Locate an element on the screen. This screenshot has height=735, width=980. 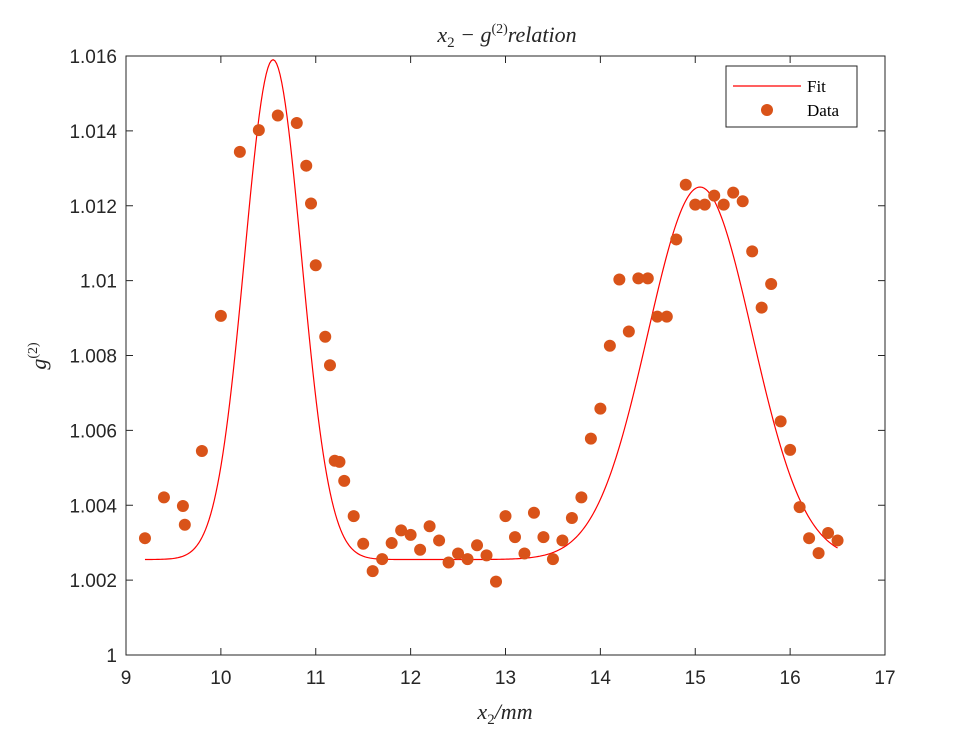
legend-box is located at coordinates (791, 96).